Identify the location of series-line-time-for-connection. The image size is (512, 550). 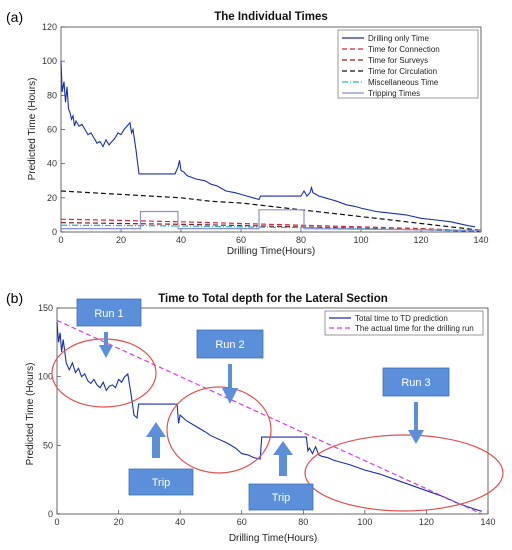
(271, 225).